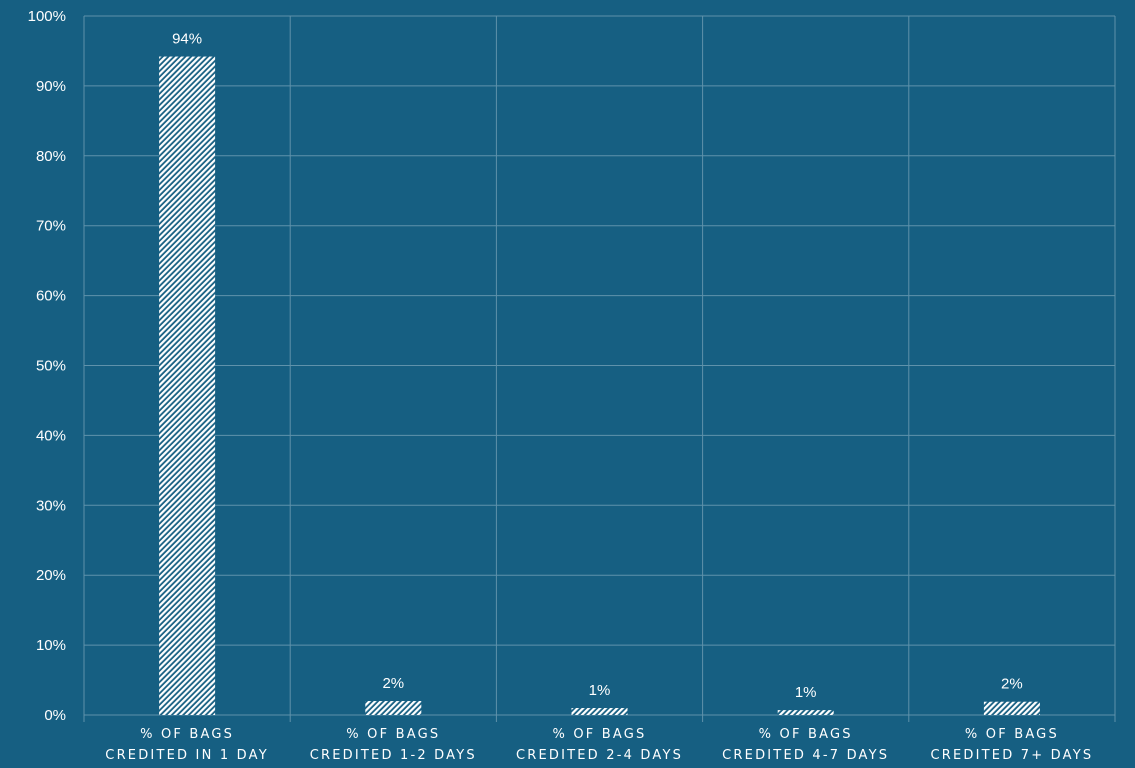  I want to click on category-label-2-line-0: % OF BAGS, so click(599, 734).